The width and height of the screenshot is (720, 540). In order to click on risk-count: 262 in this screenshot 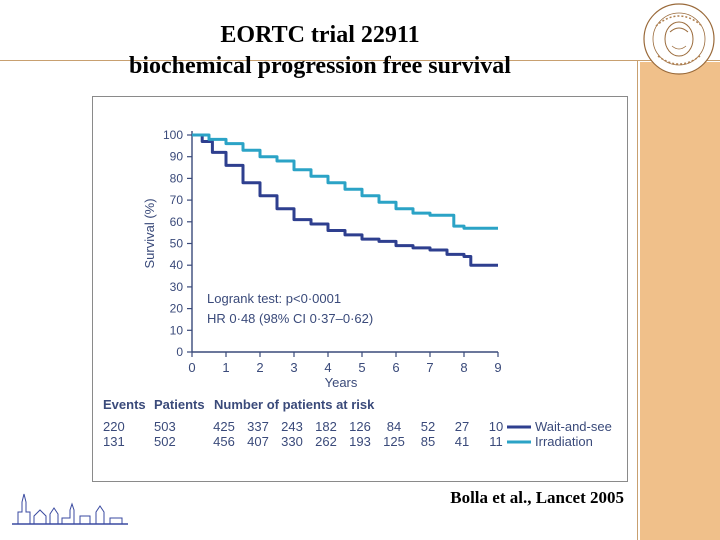, I will do `click(326, 441)`.